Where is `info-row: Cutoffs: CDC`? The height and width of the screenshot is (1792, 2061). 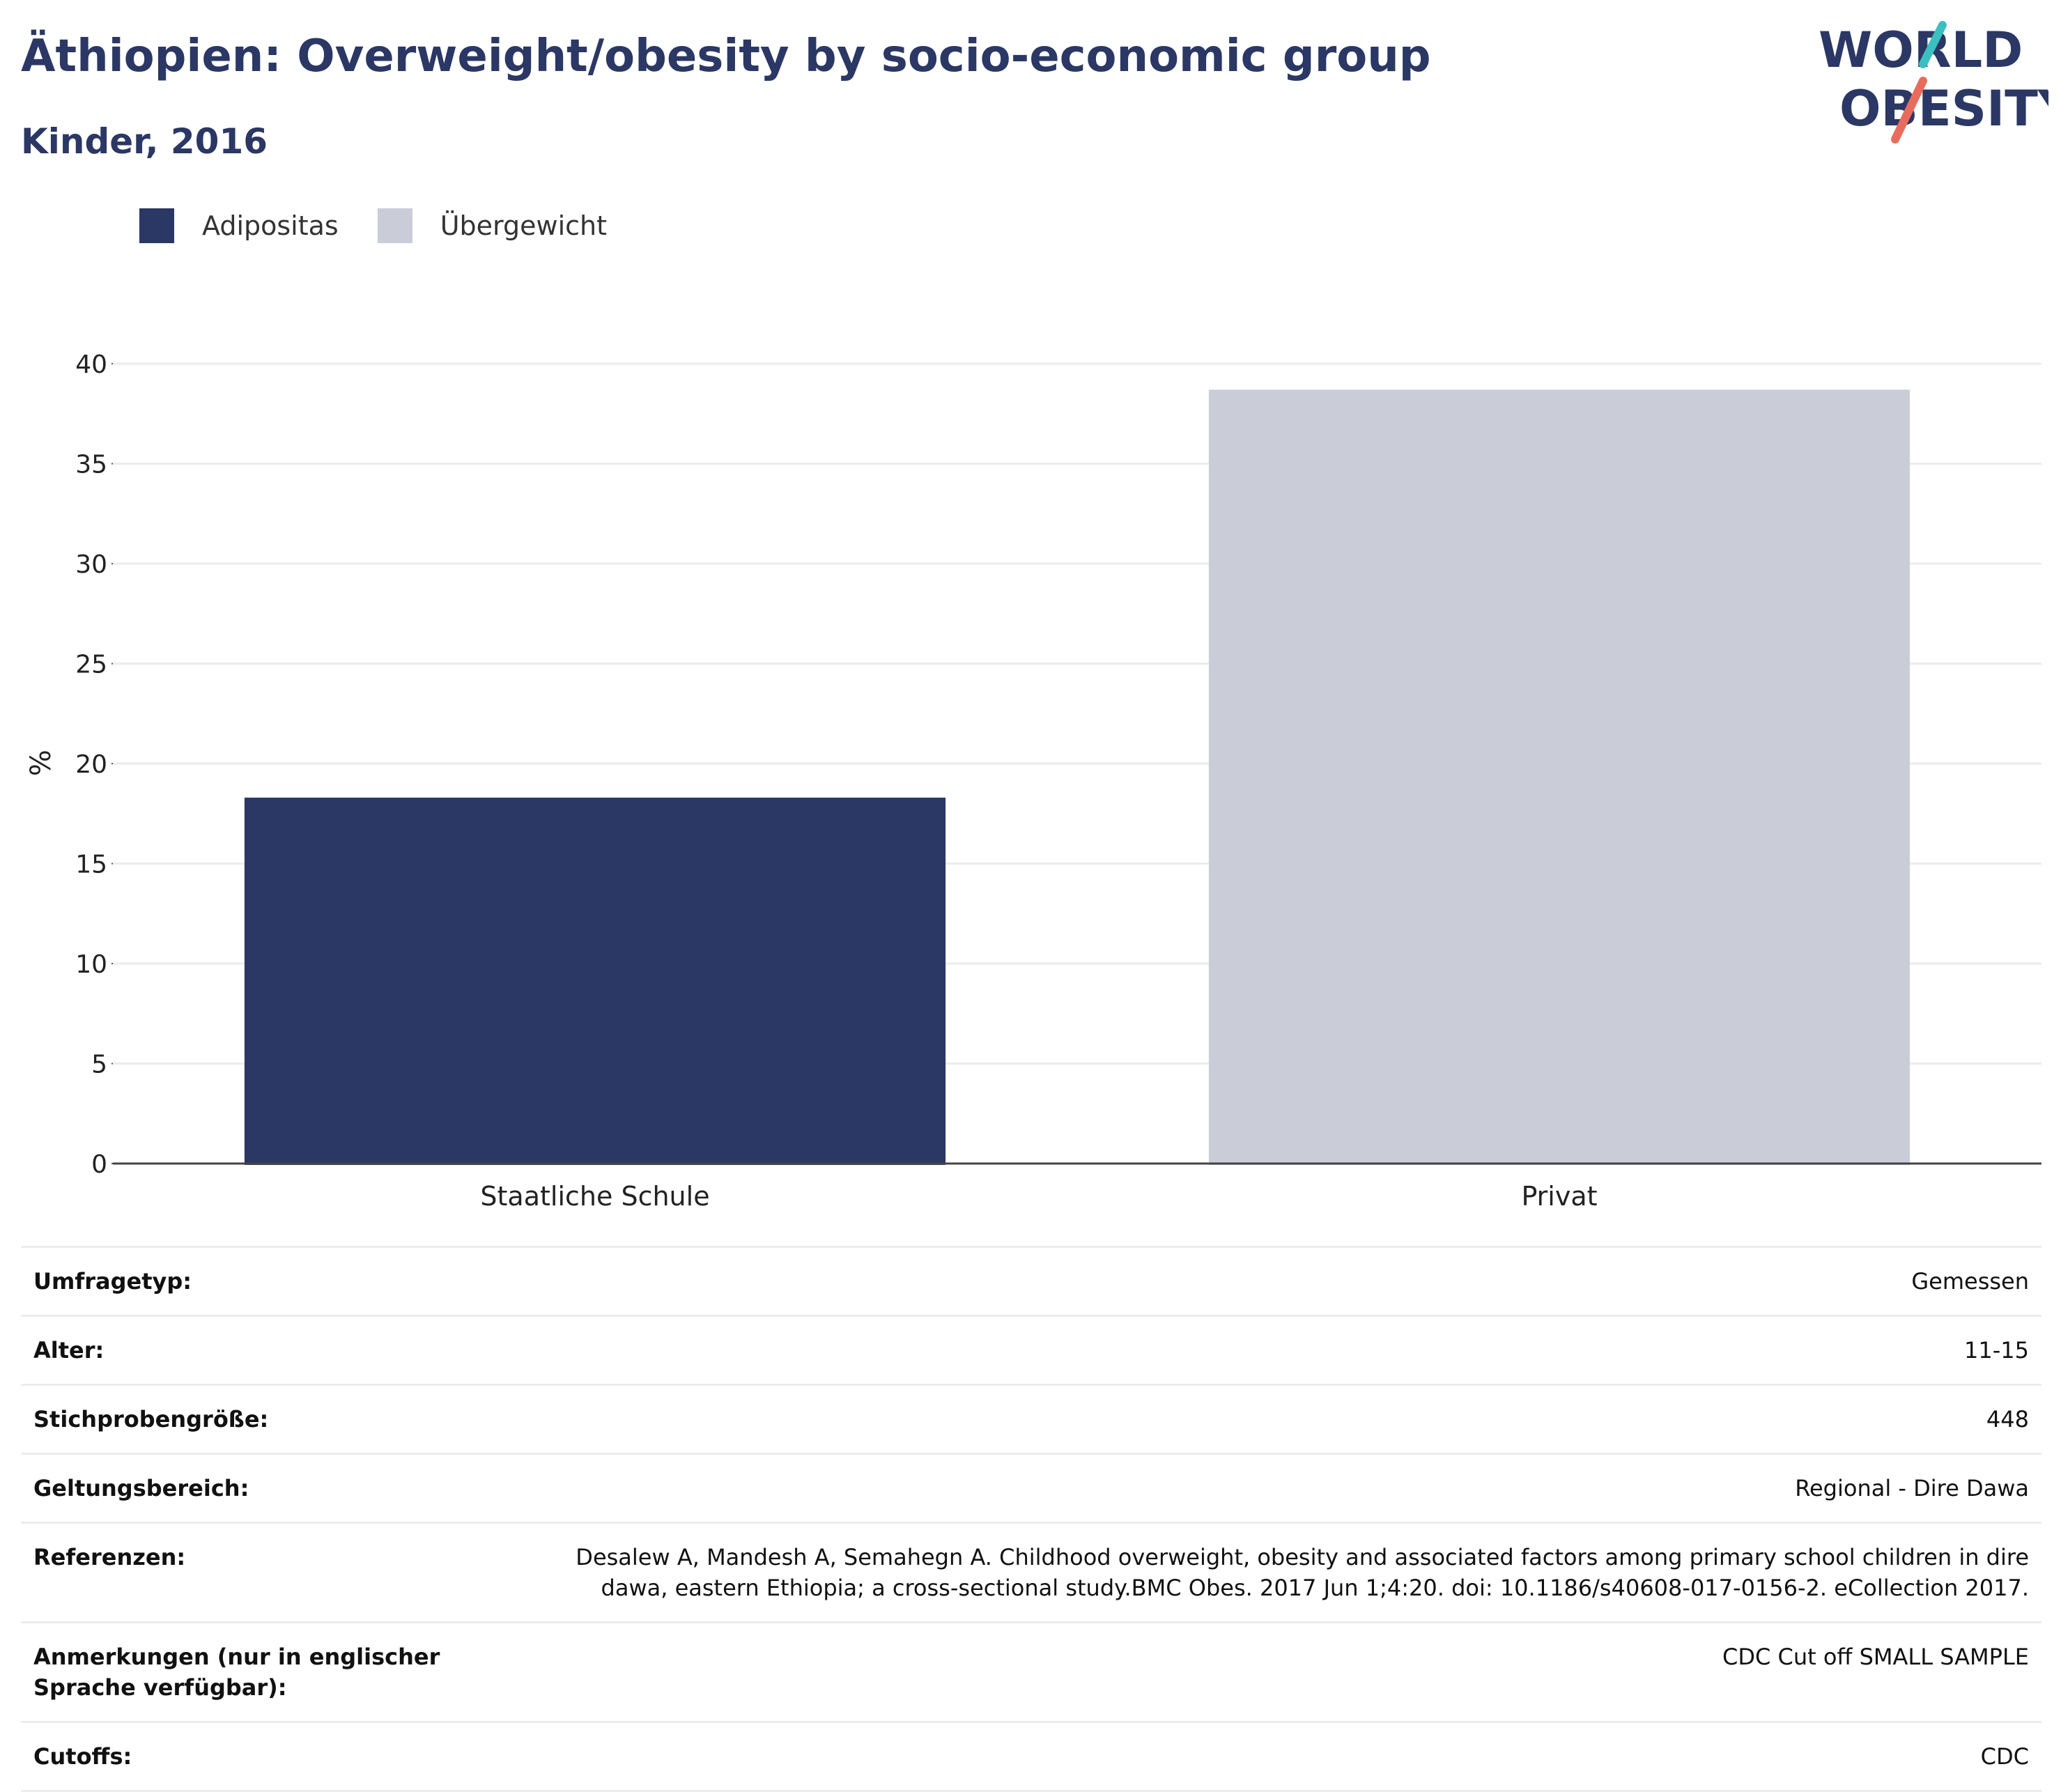 info-row: Cutoffs: CDC is located at coordinates (1031, 1757).